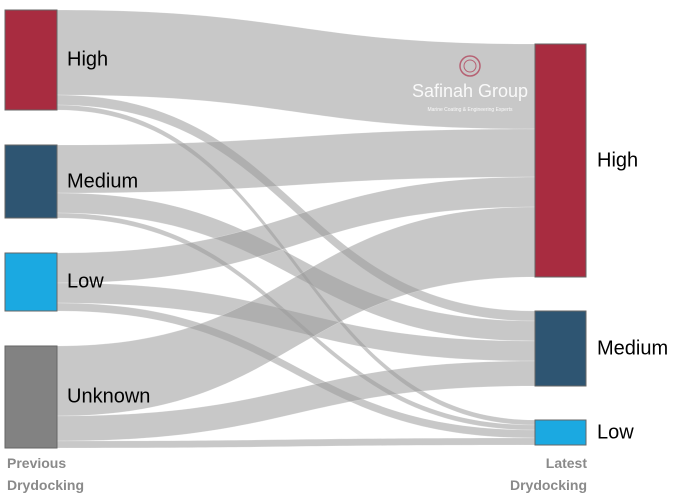 The height and width of the screenshot is (497, 679). I want to click on node-label: Unknown, so click(109, 396).